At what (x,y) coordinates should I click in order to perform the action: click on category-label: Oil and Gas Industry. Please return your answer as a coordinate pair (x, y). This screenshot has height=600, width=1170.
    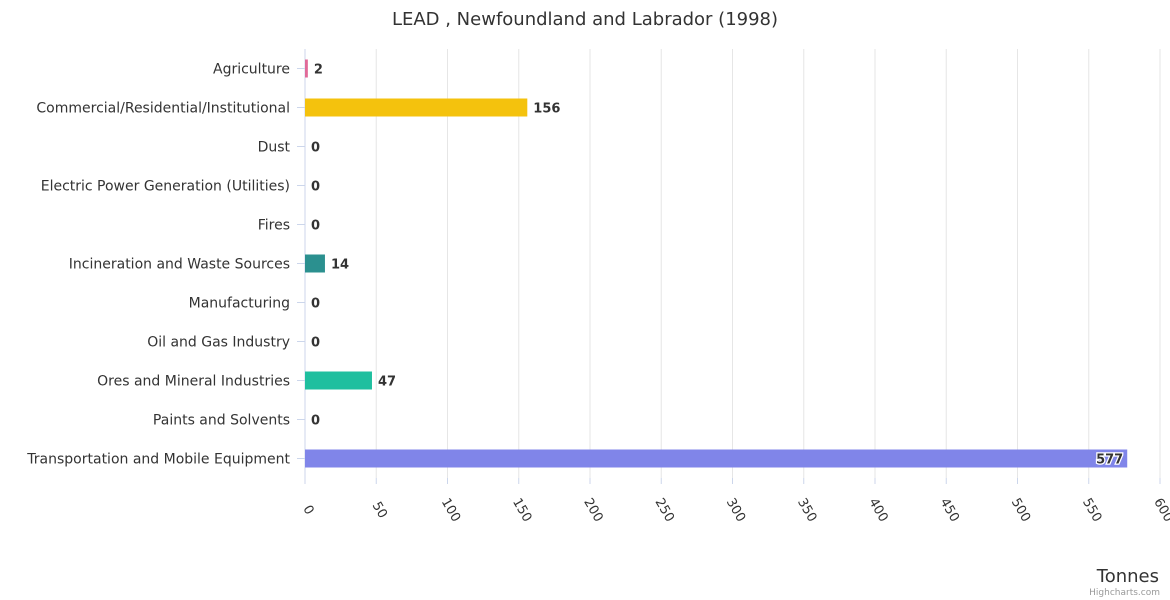
    Looking at the image, I should click on (218, 343).